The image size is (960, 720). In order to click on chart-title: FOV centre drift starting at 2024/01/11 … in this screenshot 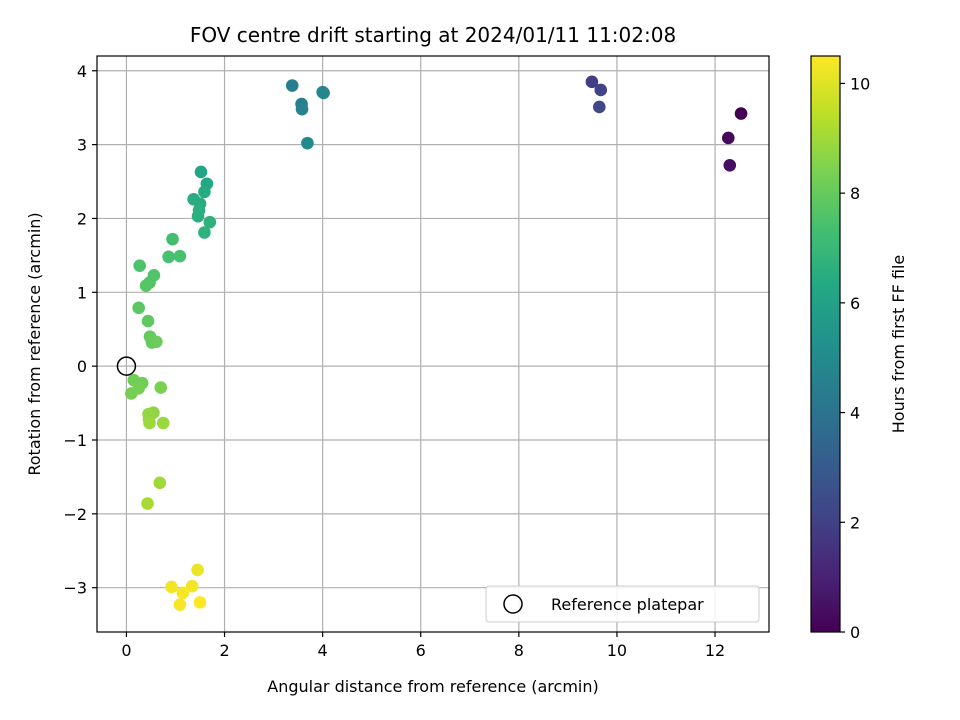, I will do `click(433, 35)`.